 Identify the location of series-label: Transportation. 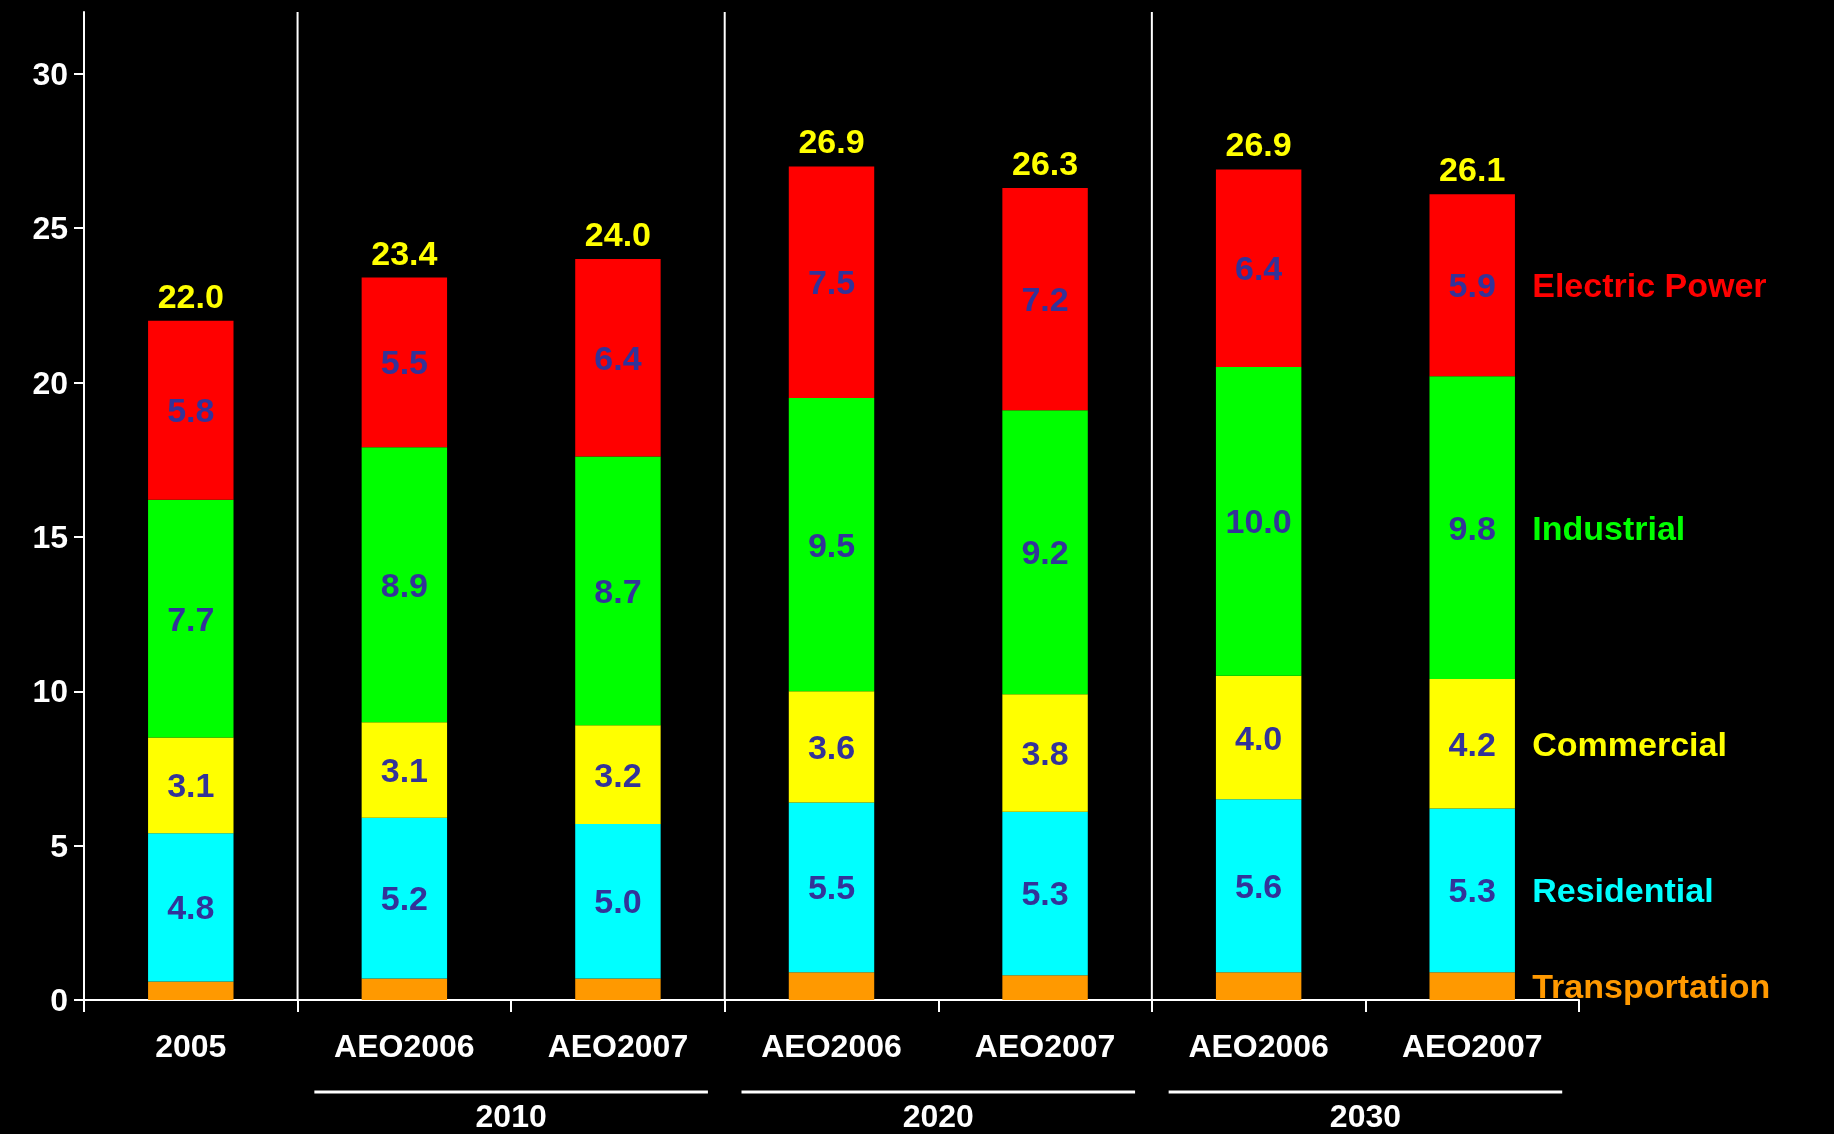
(1651, 986).